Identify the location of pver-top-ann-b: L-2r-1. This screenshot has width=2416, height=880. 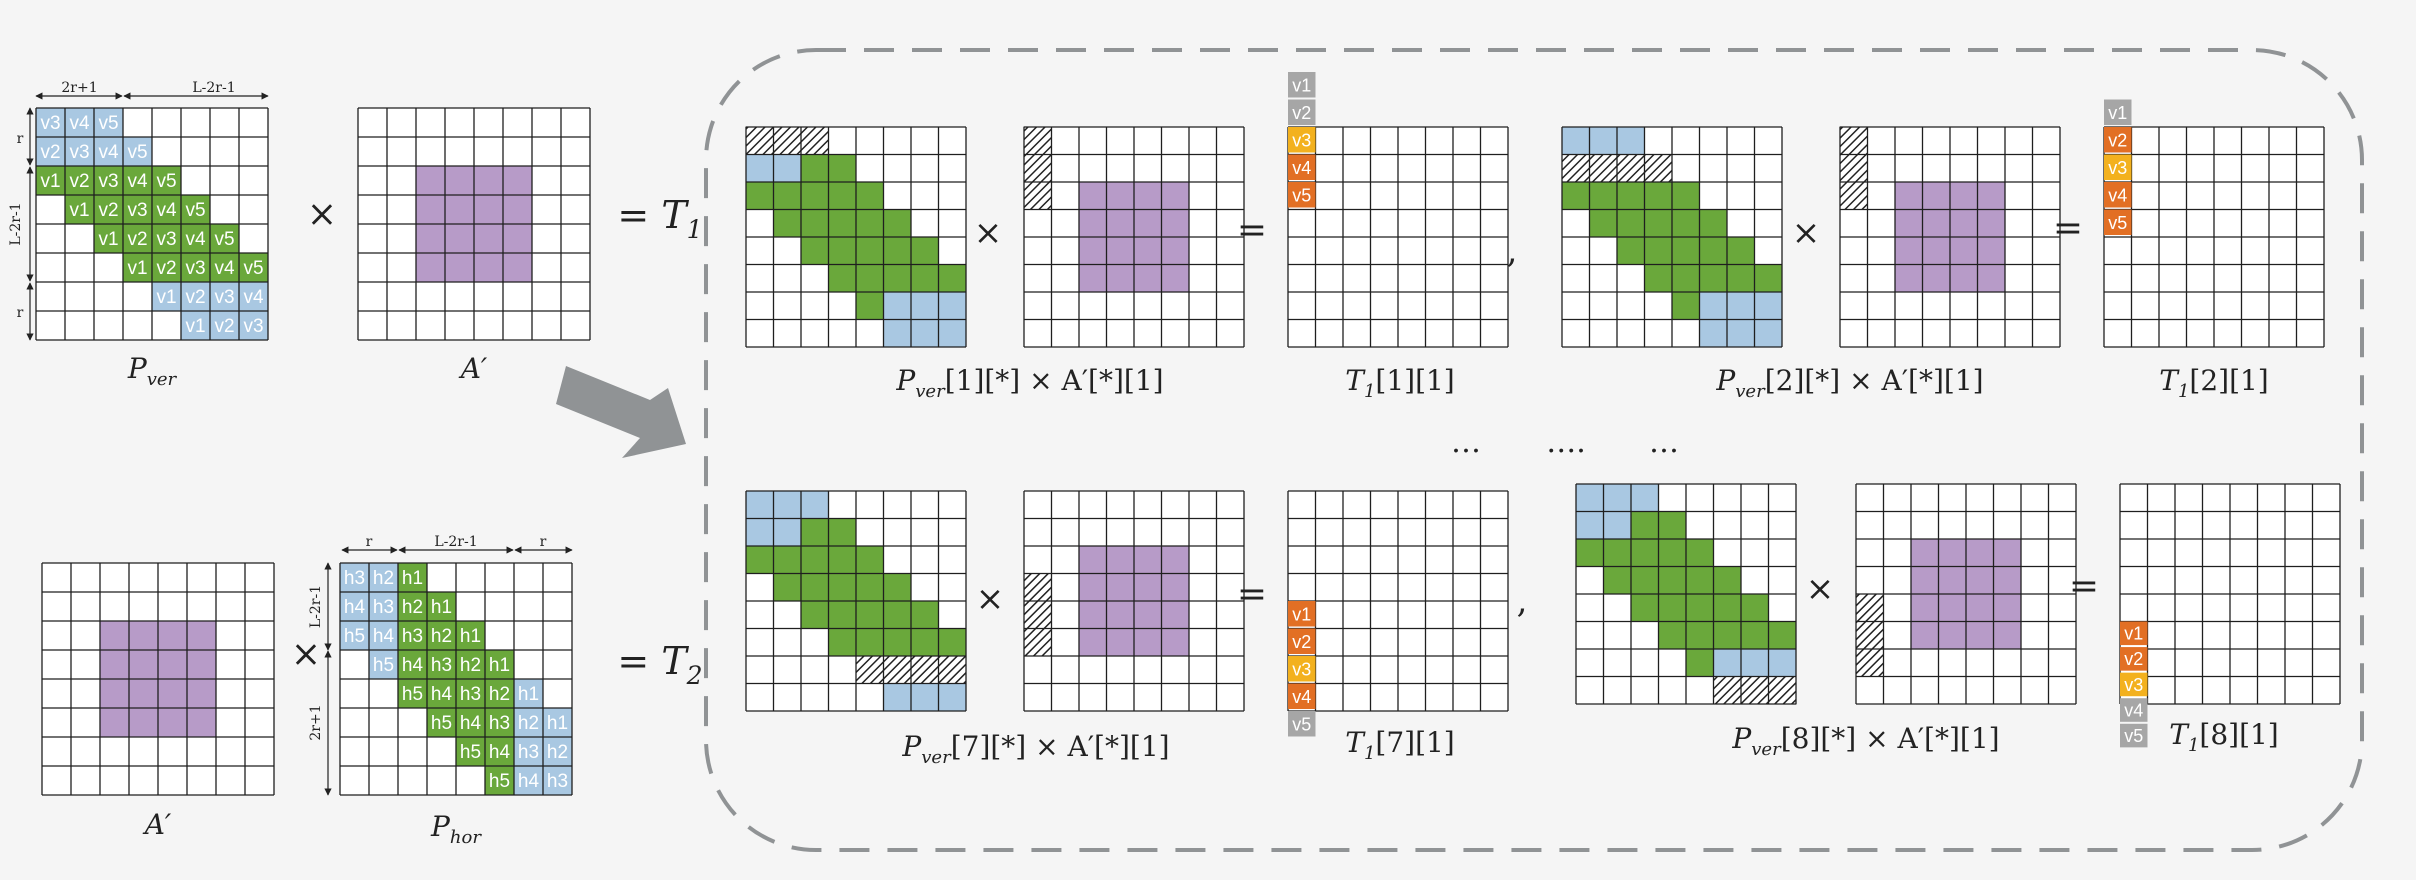
(213, 88).